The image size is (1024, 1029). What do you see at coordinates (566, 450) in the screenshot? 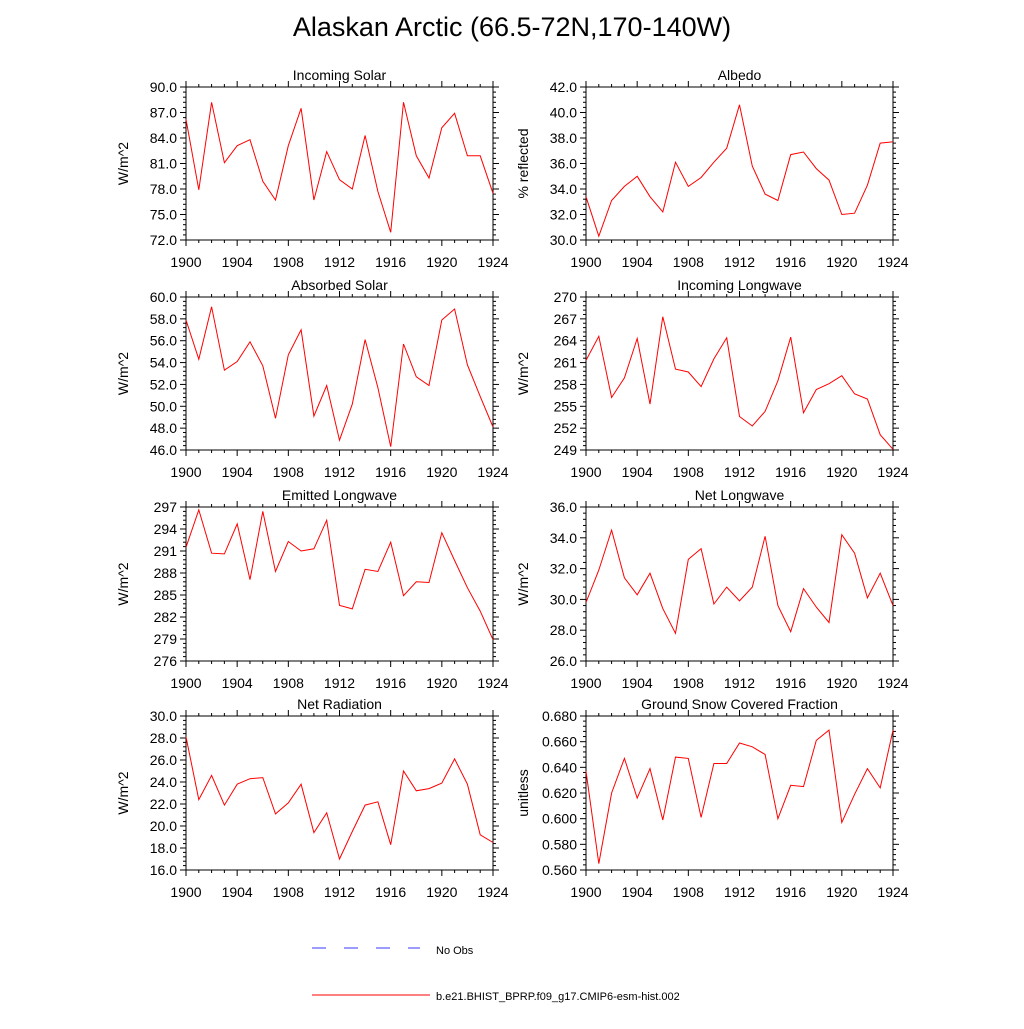
I see `y-tick-label: 249` at bounding box center [566, 450].